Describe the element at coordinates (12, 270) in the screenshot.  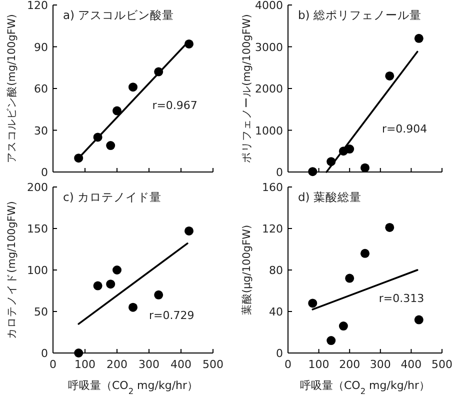
I see `y-axis-title: カロテノイド(mg/100gFW)` at that location.